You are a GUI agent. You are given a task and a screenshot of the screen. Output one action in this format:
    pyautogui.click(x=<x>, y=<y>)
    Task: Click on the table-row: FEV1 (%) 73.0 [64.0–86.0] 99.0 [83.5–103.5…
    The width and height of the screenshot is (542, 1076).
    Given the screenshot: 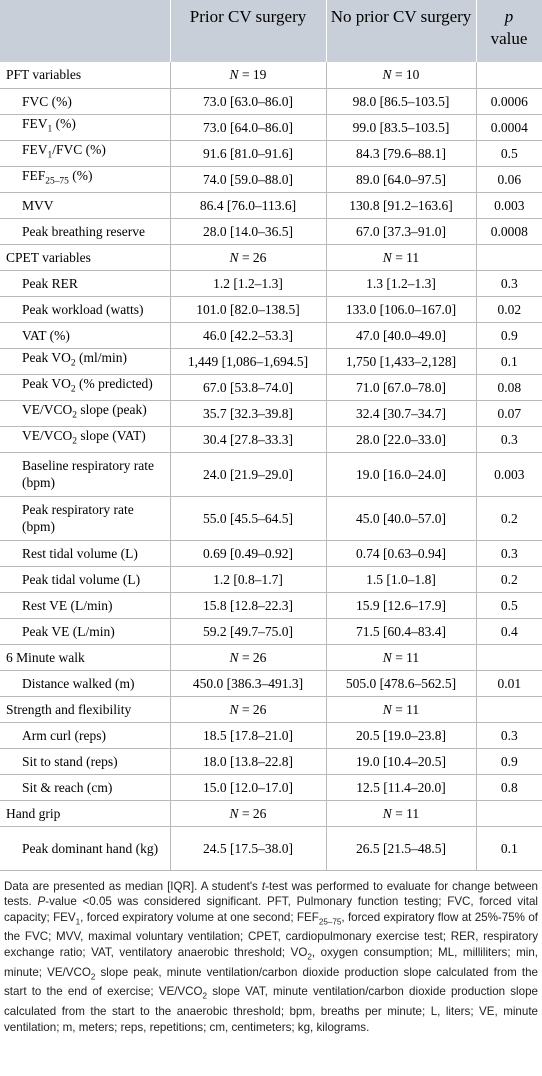 What is the action you would take?
    pyautogui.click(x=271, y=127)
    